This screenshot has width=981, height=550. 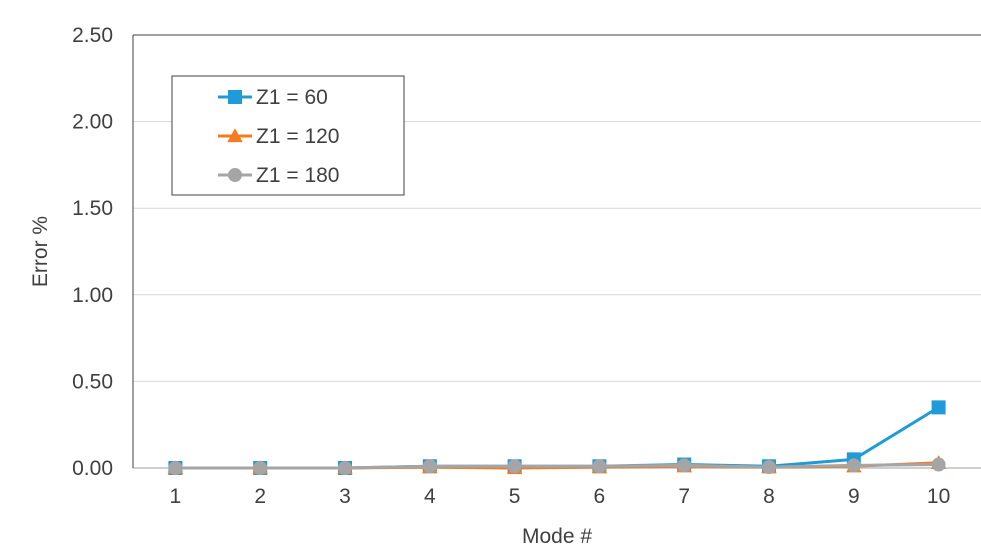 What do you see at coordinates (40, 251) in the screenshot?
I see `y-axis-title: Error %` at bounding box center [40, 251].